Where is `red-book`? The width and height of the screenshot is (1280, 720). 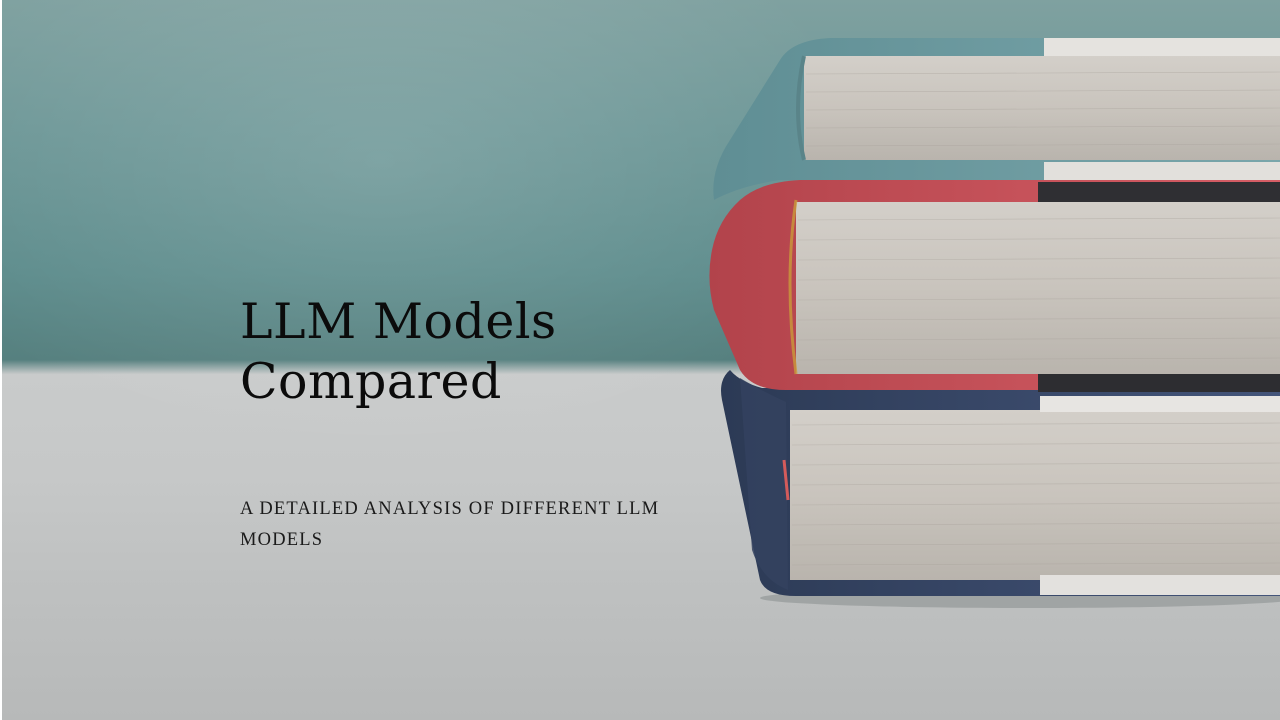
red-book is located at coordinates (994, 286).